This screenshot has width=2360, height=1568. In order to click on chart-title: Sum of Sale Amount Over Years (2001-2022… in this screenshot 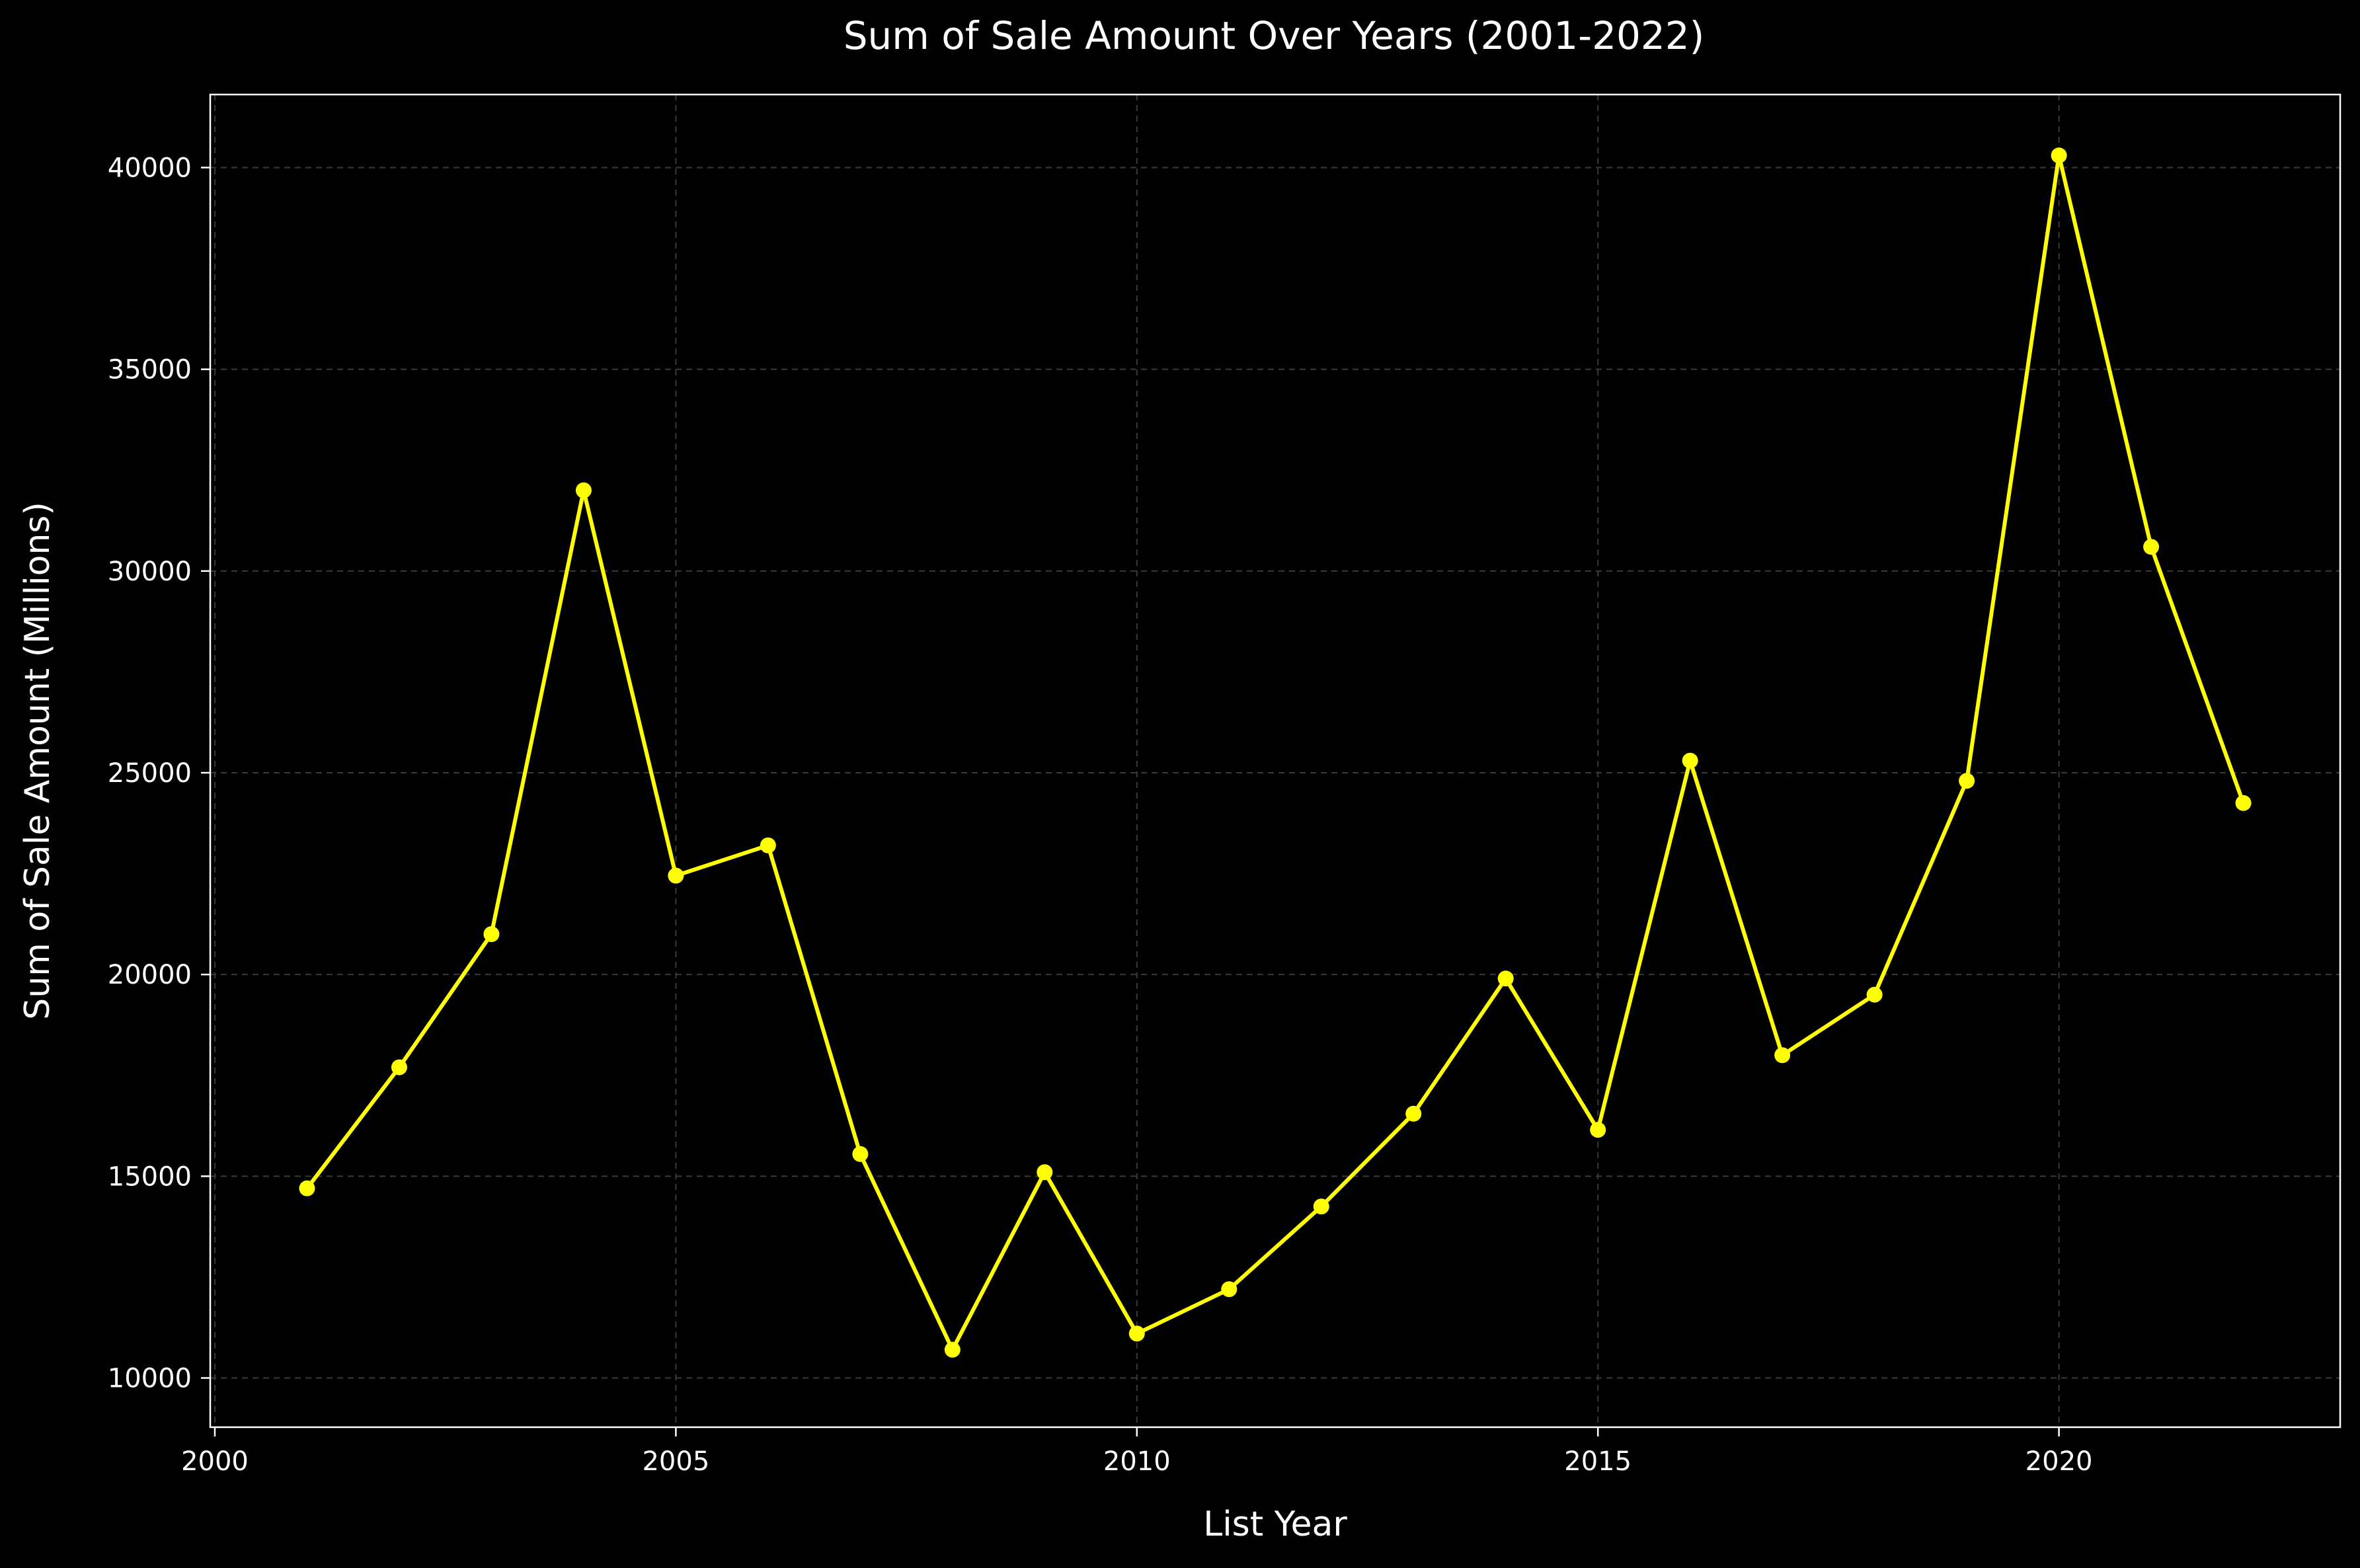, I will do `click(1274, 35)`.